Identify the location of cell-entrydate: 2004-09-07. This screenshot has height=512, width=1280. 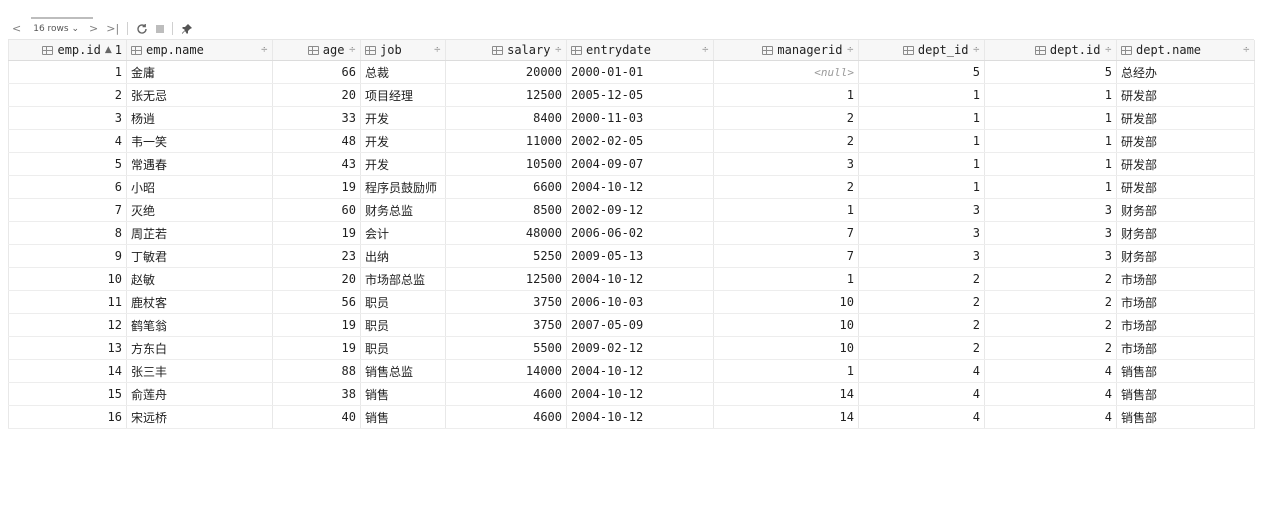
(640, 164).